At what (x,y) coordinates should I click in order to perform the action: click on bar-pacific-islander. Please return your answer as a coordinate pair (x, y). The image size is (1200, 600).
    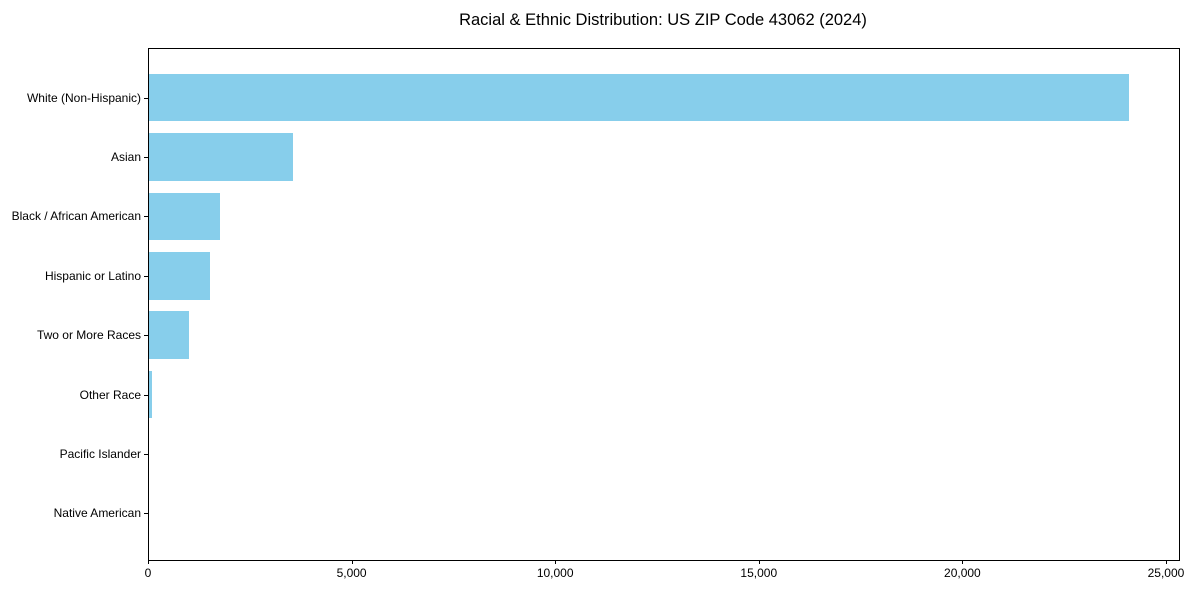
    Looking at the image, I should click on (148, 454).